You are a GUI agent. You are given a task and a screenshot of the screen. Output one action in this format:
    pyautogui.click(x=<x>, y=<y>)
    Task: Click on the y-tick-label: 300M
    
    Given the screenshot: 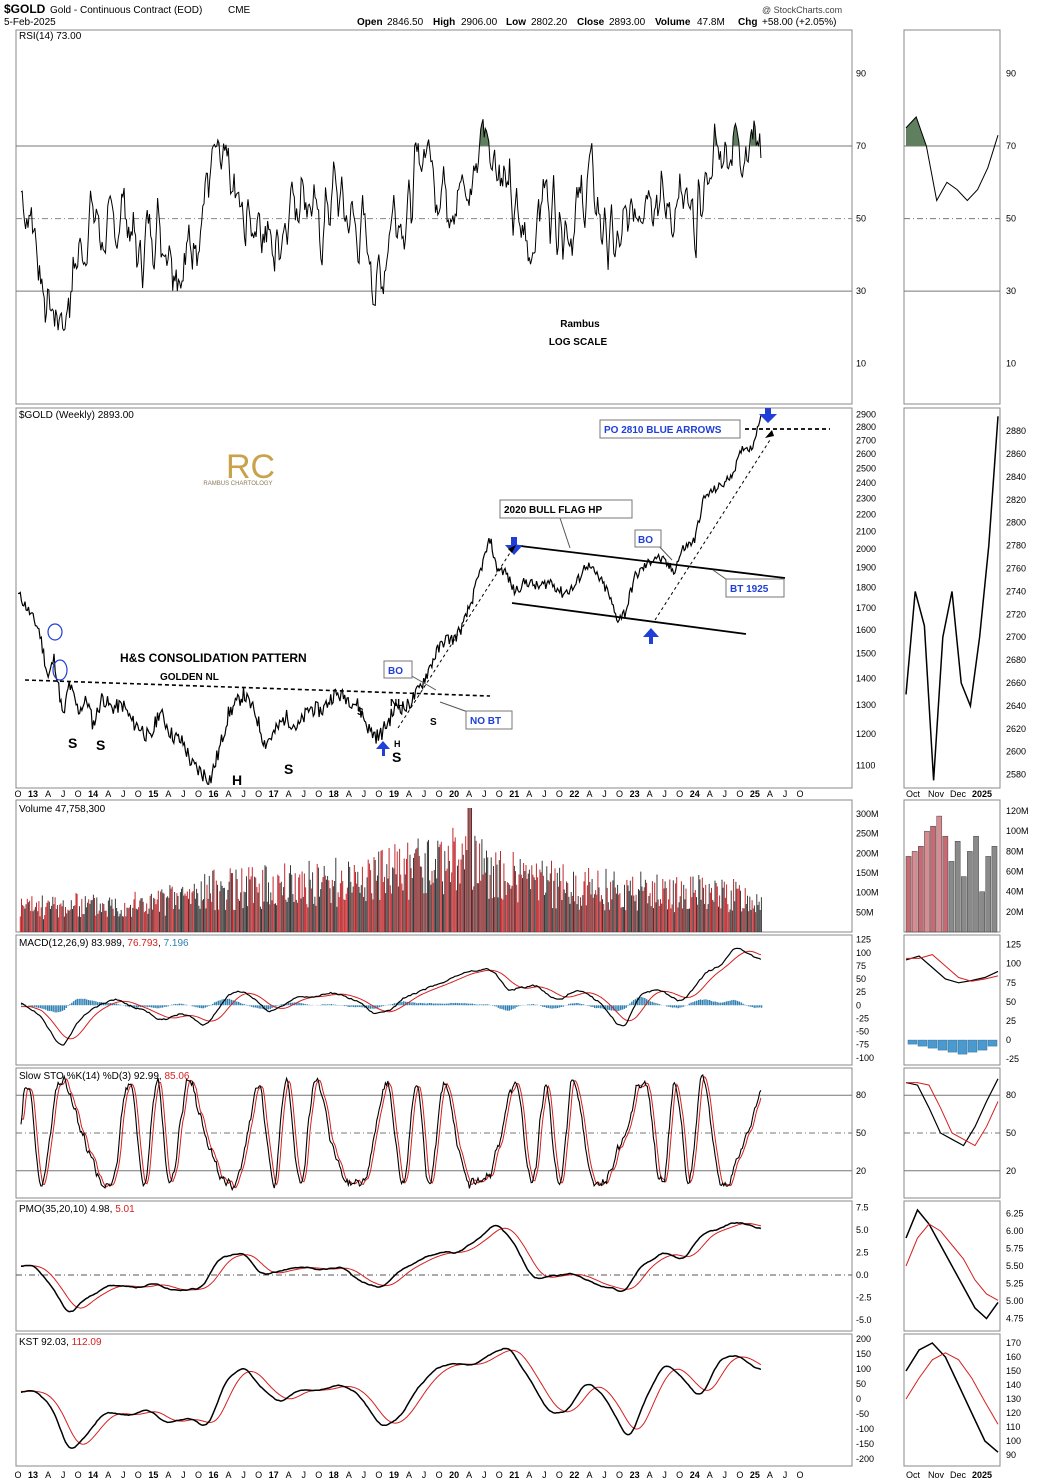 What is the action you would take?
    pyautogui.click(x=867, y=814)
    